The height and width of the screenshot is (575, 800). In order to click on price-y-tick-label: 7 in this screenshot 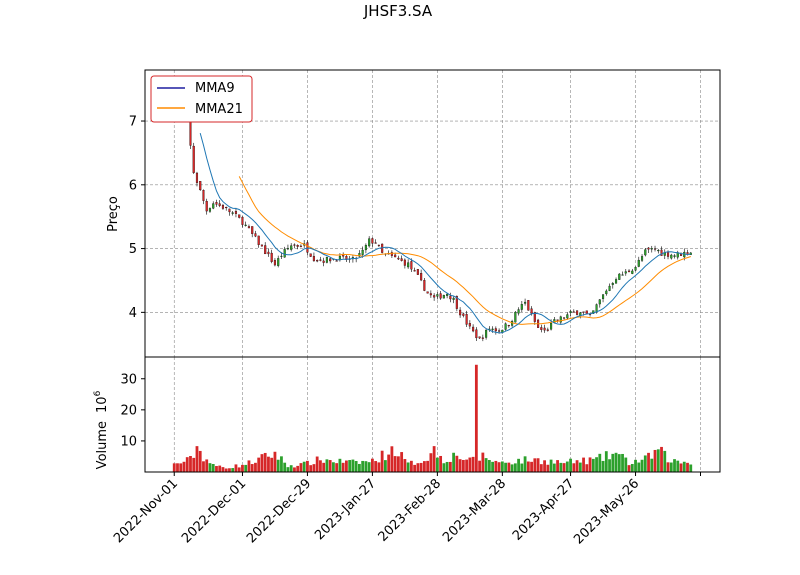, I will do `click(133, 122)`.